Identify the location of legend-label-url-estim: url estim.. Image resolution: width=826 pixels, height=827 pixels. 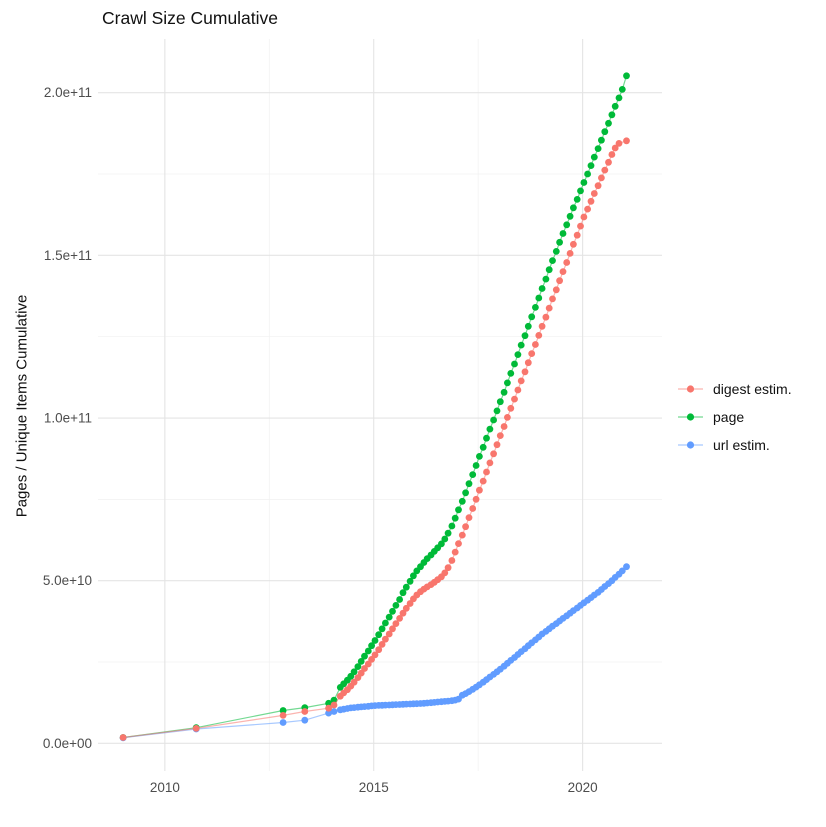
(741, 444).